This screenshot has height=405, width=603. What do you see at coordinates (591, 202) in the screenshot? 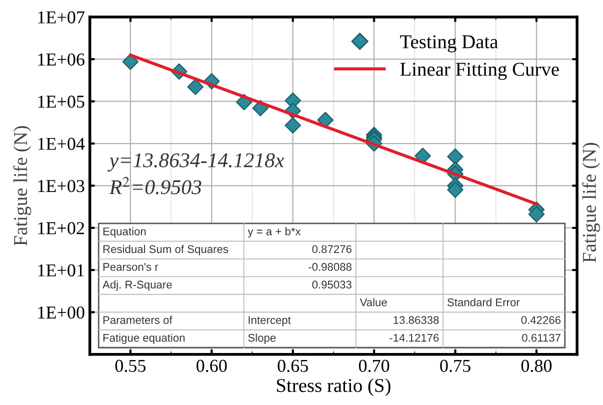
I see `text: Fatigue life (N)` at bounding box center [591, 202].